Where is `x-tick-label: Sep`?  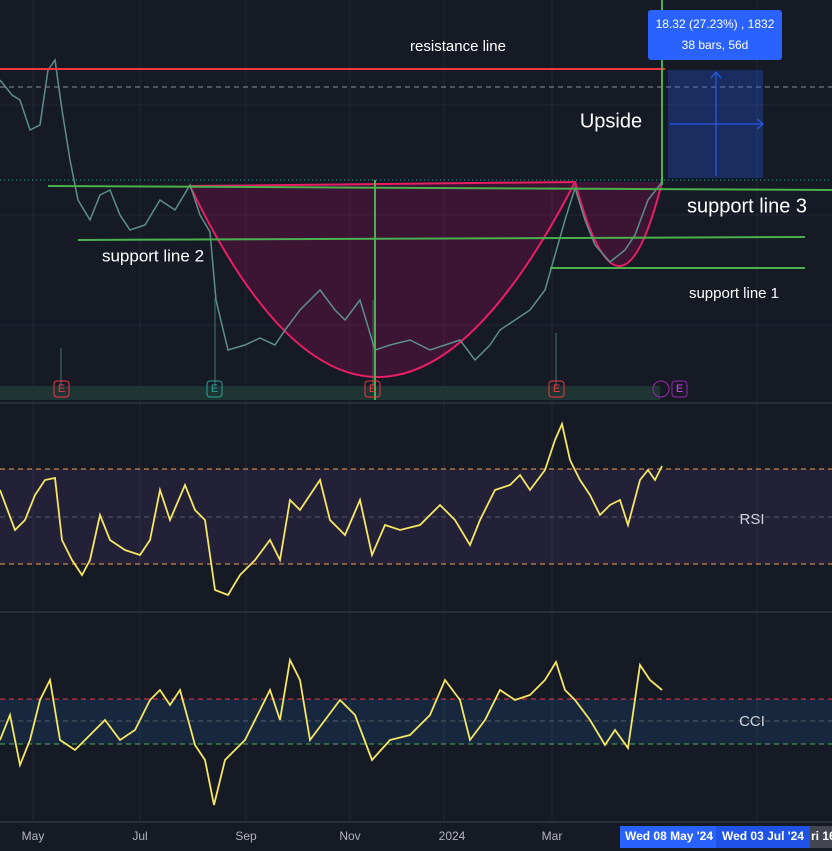 x-tick-label: Sep is located at coordinates (246, 836).